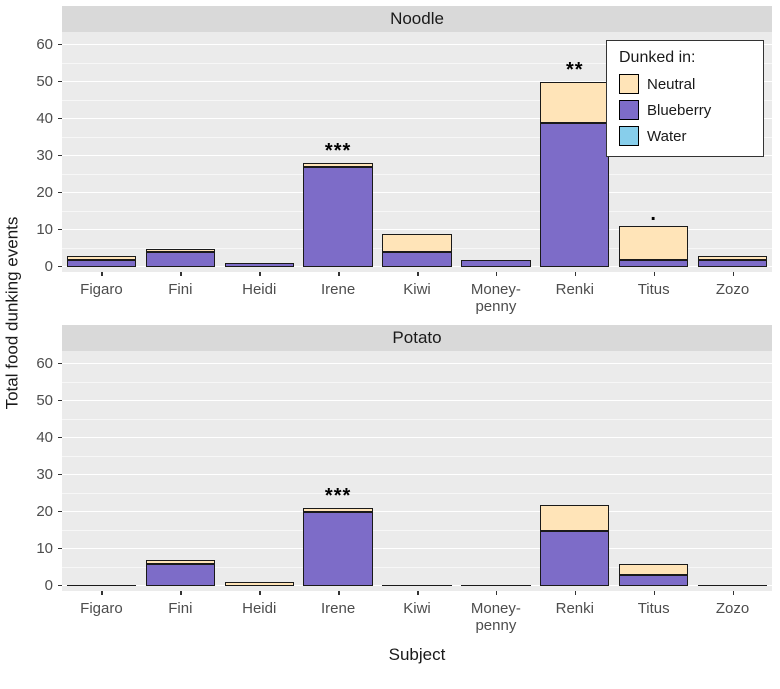  I want to click on bar-zero-Figaro, so click(101, 585).